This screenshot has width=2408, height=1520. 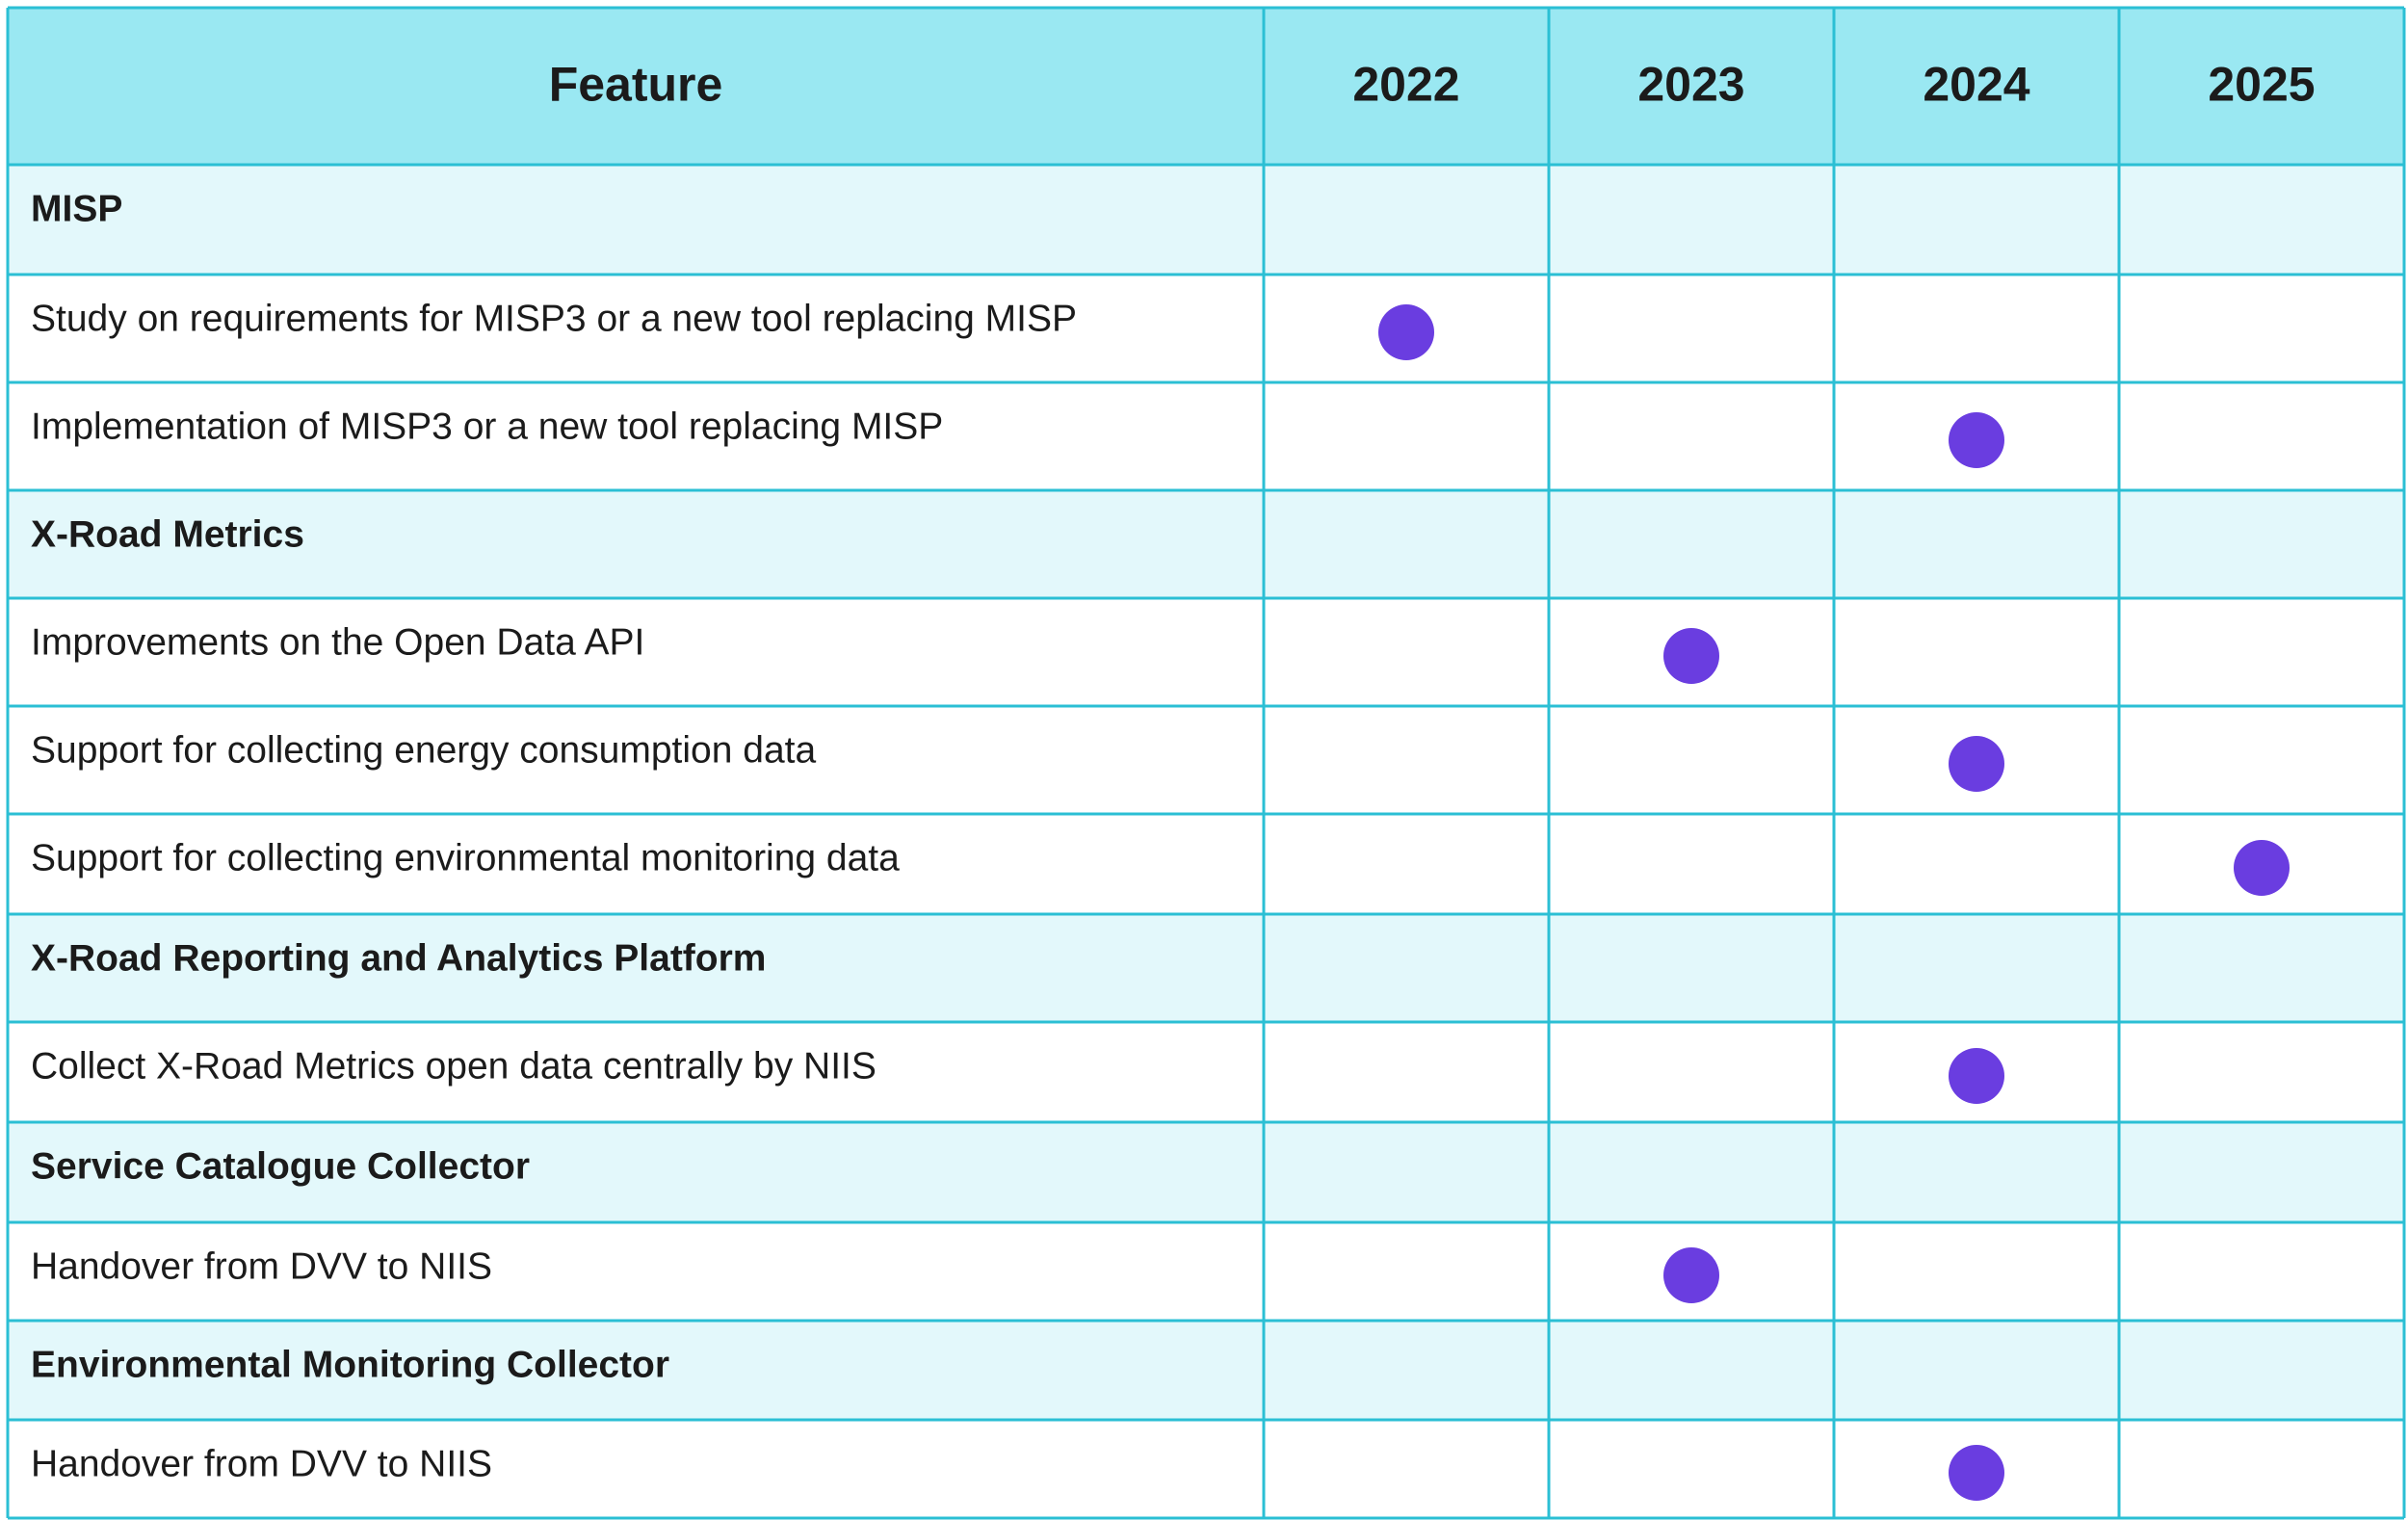 I want to click on group-label: X-Road Reporting and Analytics Platform, so click(x=398, y=958).